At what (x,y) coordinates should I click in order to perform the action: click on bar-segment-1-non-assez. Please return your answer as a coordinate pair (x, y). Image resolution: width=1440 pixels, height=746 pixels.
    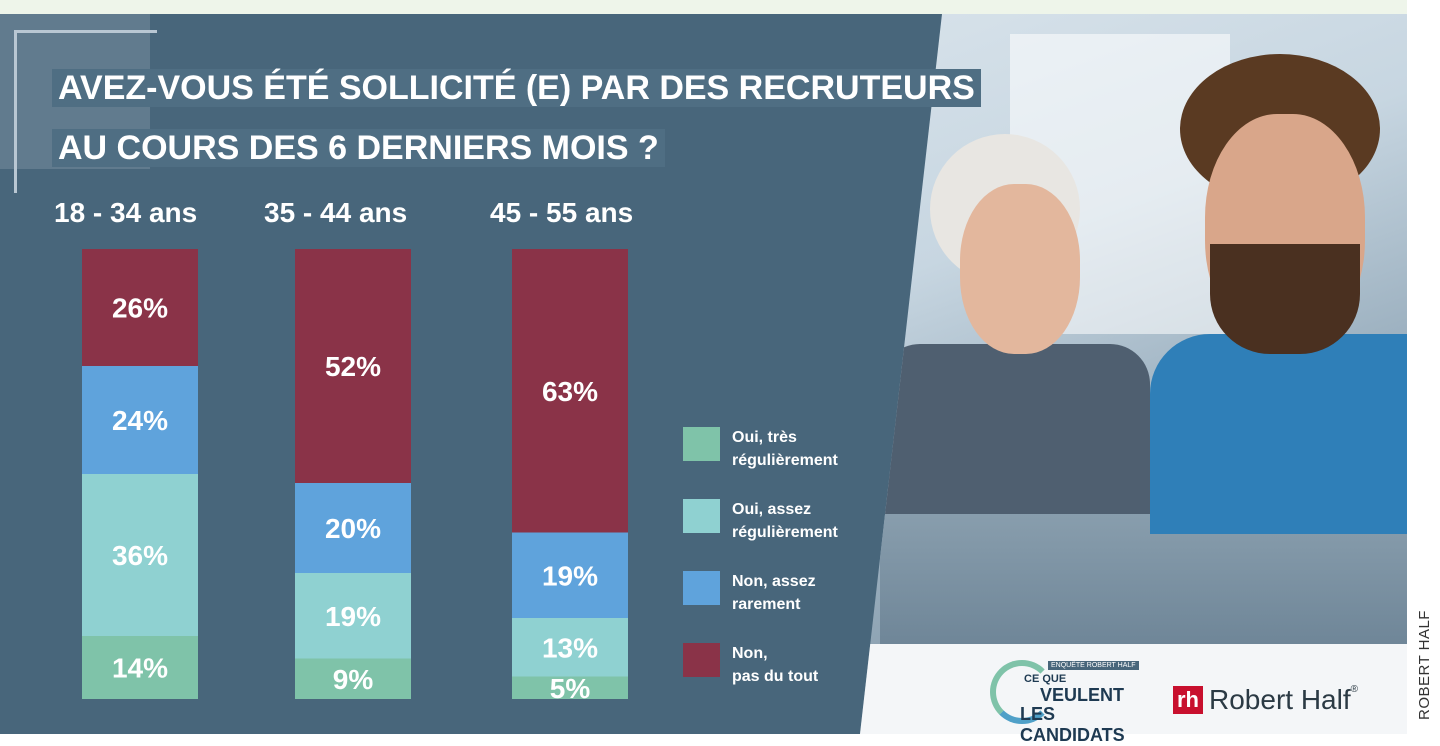
    Looking at the image, I should click on (140, 420).